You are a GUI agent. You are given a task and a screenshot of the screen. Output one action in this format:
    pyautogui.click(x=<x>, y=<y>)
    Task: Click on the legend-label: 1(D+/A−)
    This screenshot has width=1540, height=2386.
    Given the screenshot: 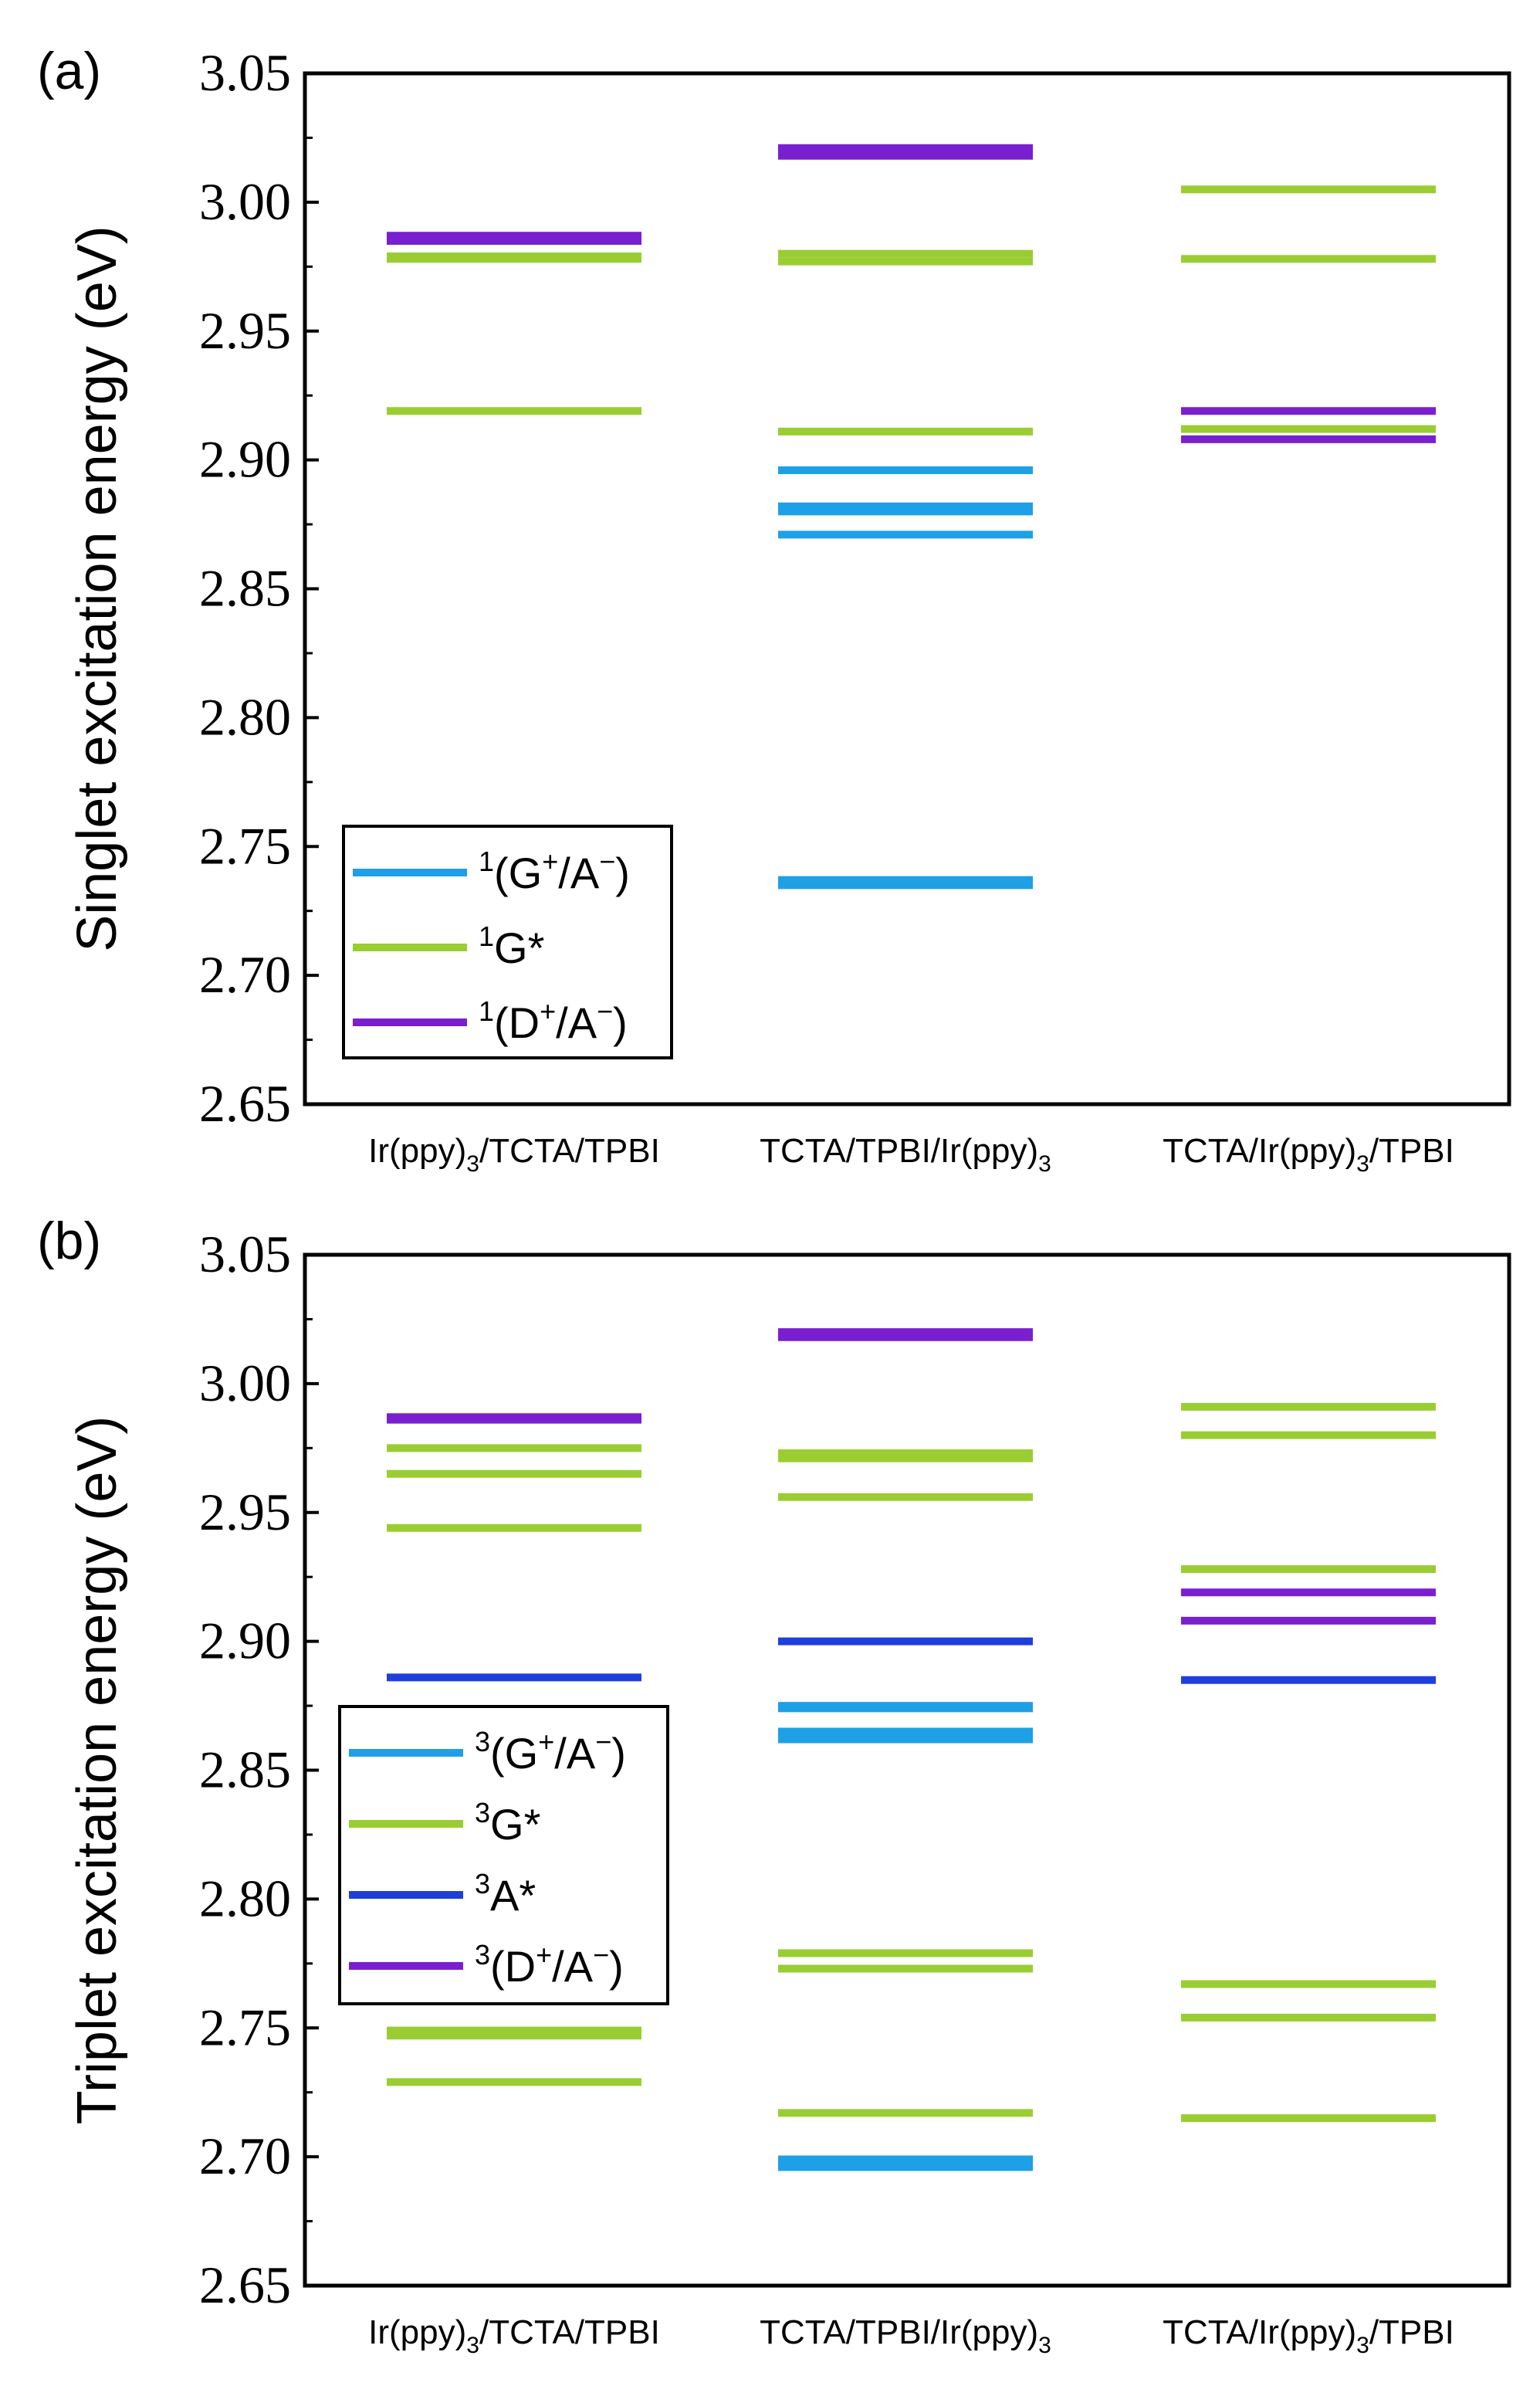 What is the action you would take?
    pyautogui.click(x=553, y=1021)
    